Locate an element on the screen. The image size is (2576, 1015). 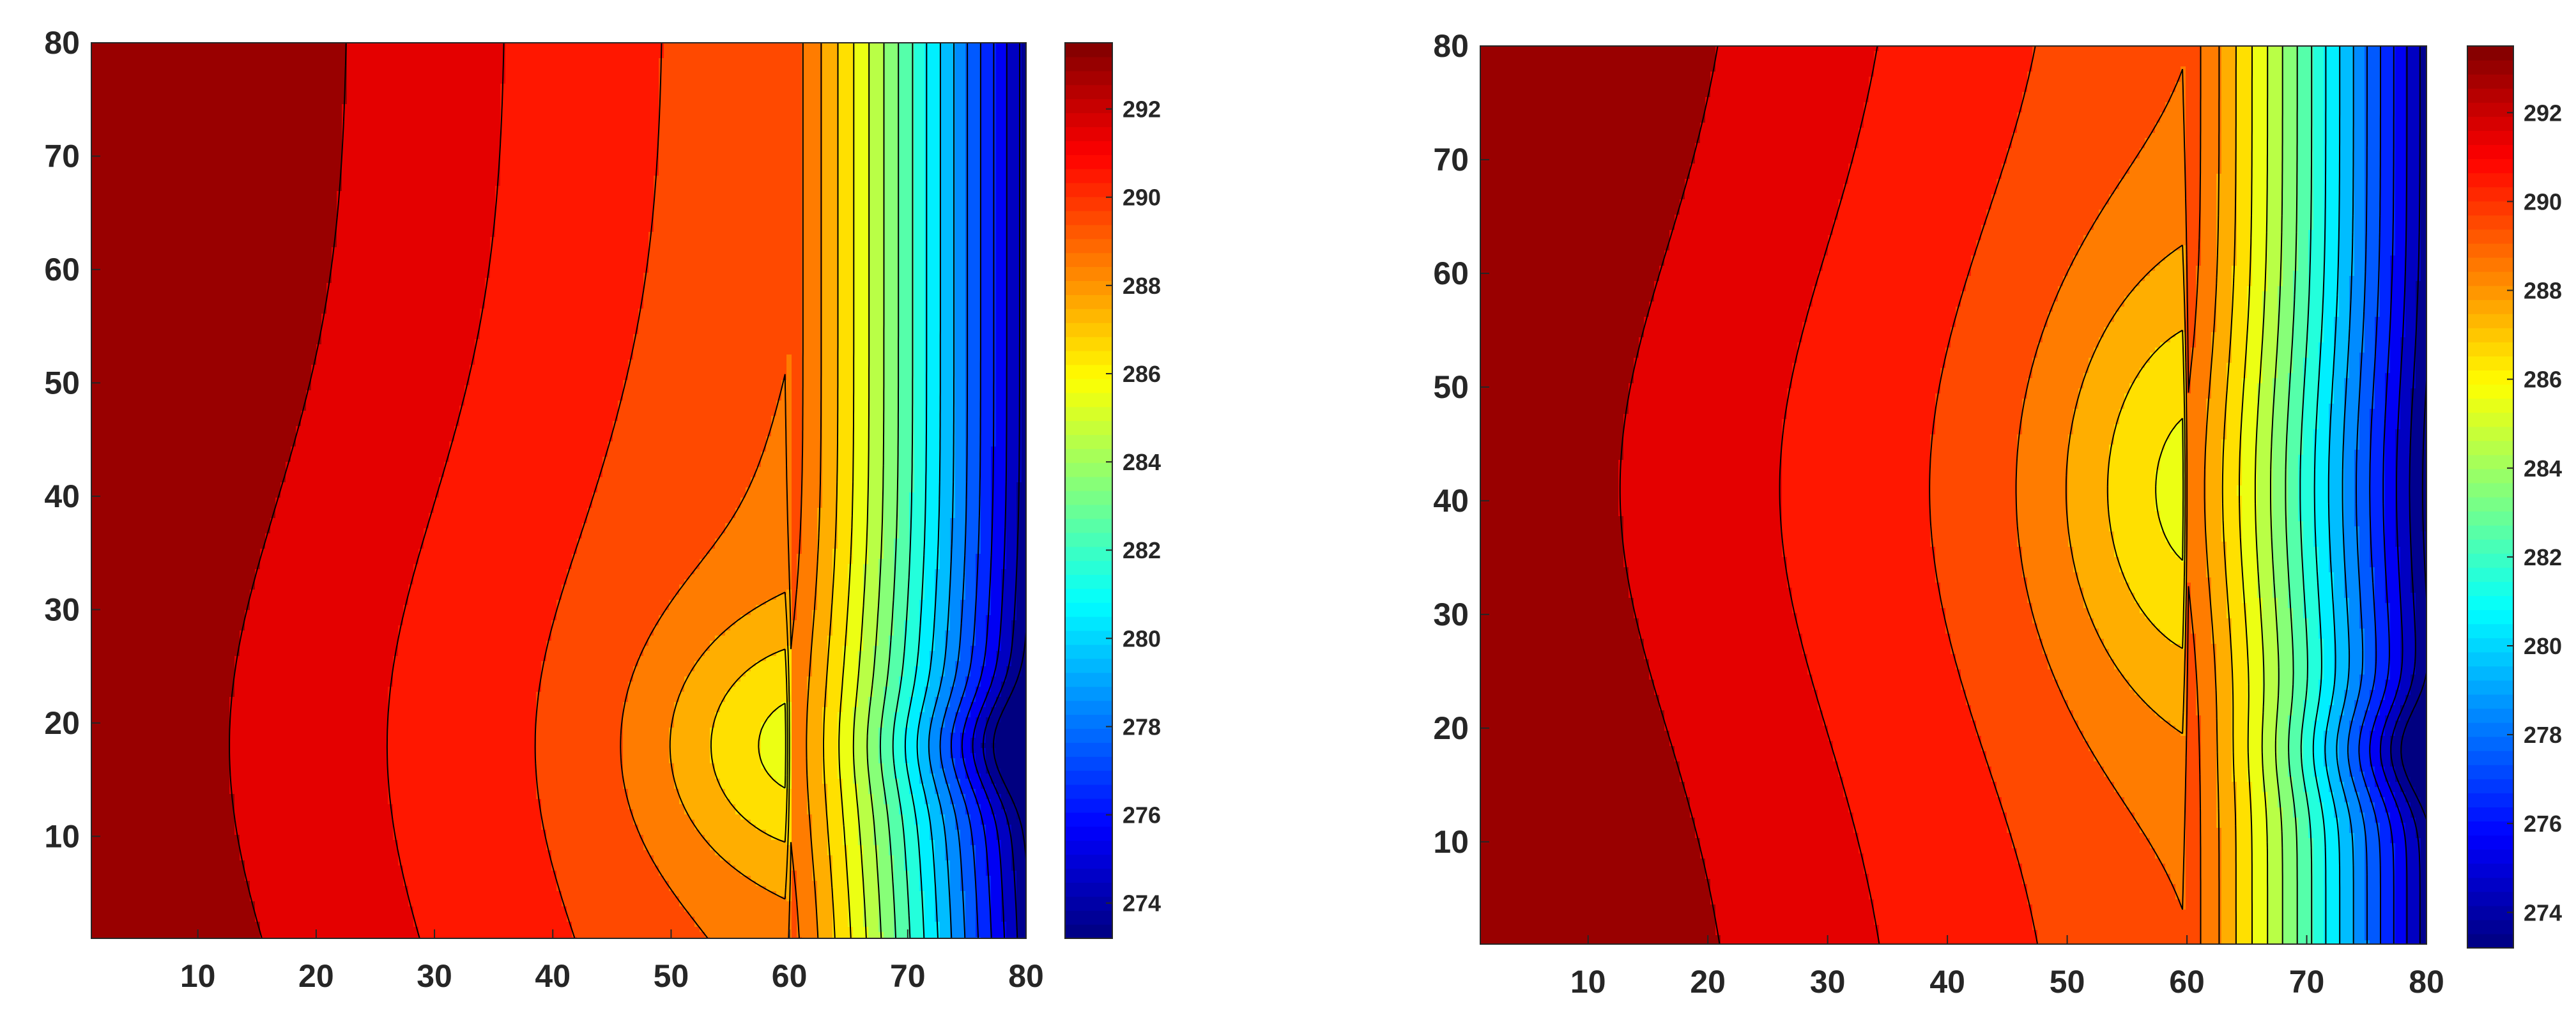
y-tick-label: 10 is located at coordinates (1451, 842).